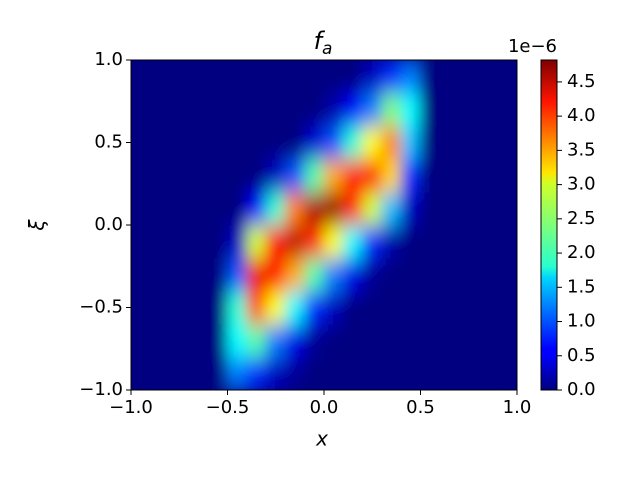  What do you see at coordinates (108, 224) in the screenshot?
I see `y-tick-label: 0.0` at bounding box center [108, 224].